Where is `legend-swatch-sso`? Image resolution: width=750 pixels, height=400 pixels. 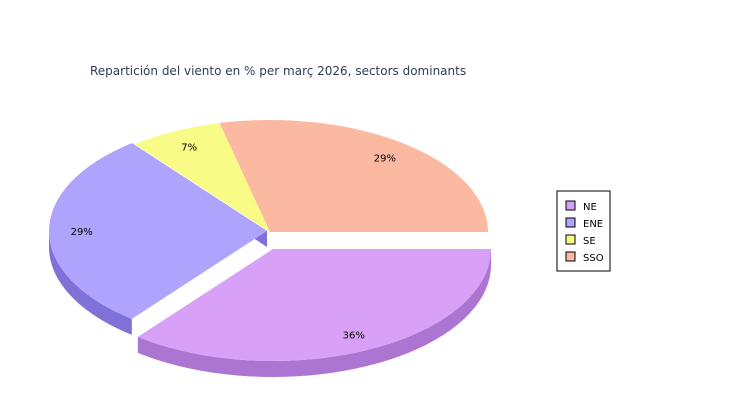
legend-swatch-sso is located at coordinates (570, 256).